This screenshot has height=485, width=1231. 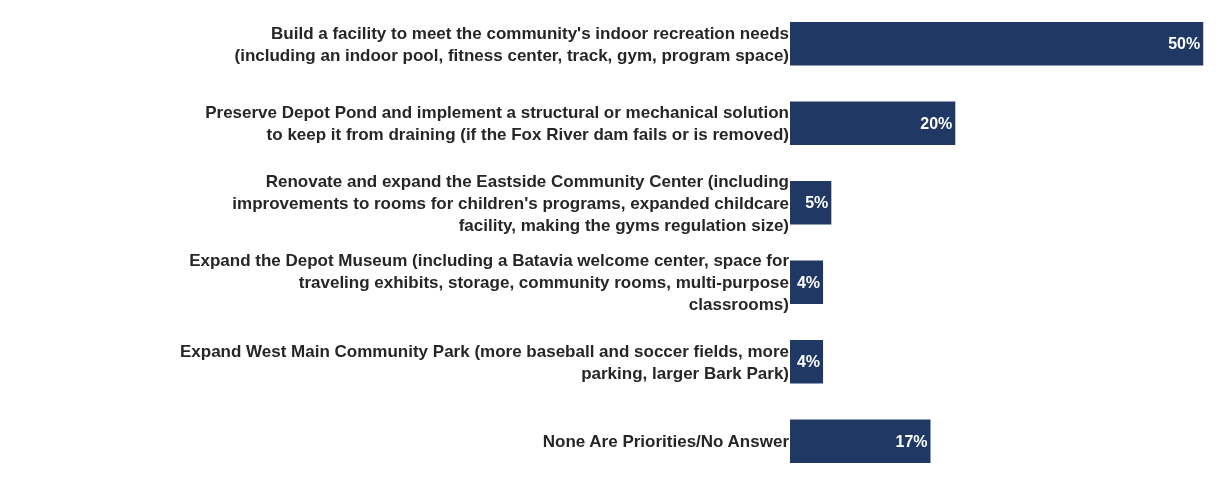 What do you see at coordinates (484, 362) in the screenshot?
I see `y-tick-label: Expand West Main Community Park (more baseball and soccer fields, more parking, larger Bark Park)` at bounding box center [484, 362].